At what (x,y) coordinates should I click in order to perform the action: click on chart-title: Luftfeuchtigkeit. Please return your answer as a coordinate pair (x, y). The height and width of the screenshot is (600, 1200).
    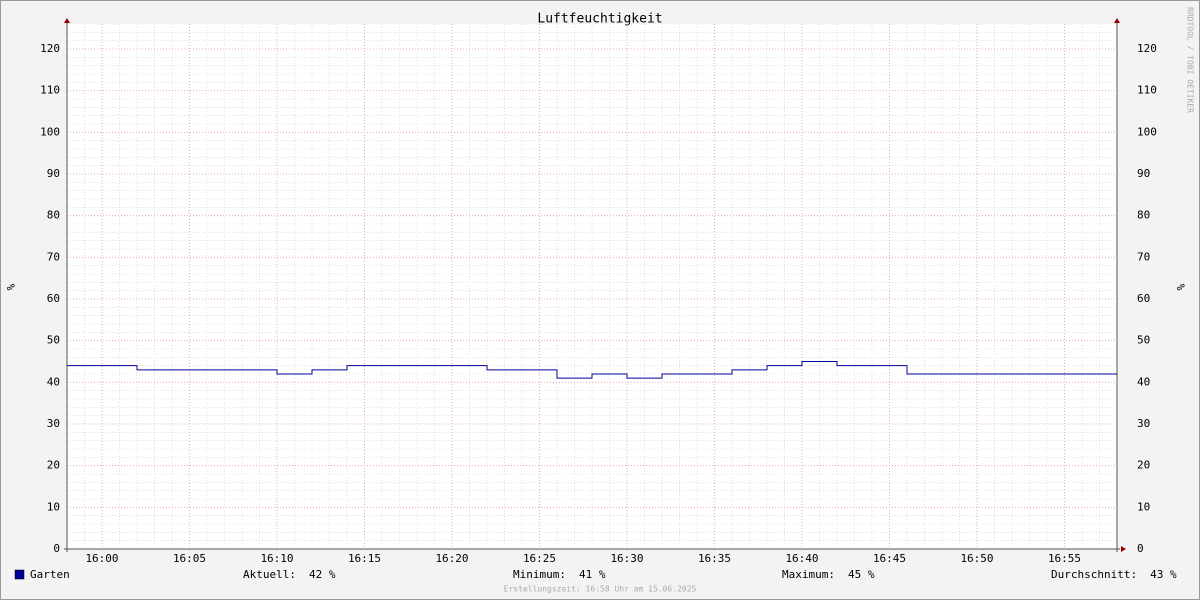
    Looking at the image, I should click on (599, 19).